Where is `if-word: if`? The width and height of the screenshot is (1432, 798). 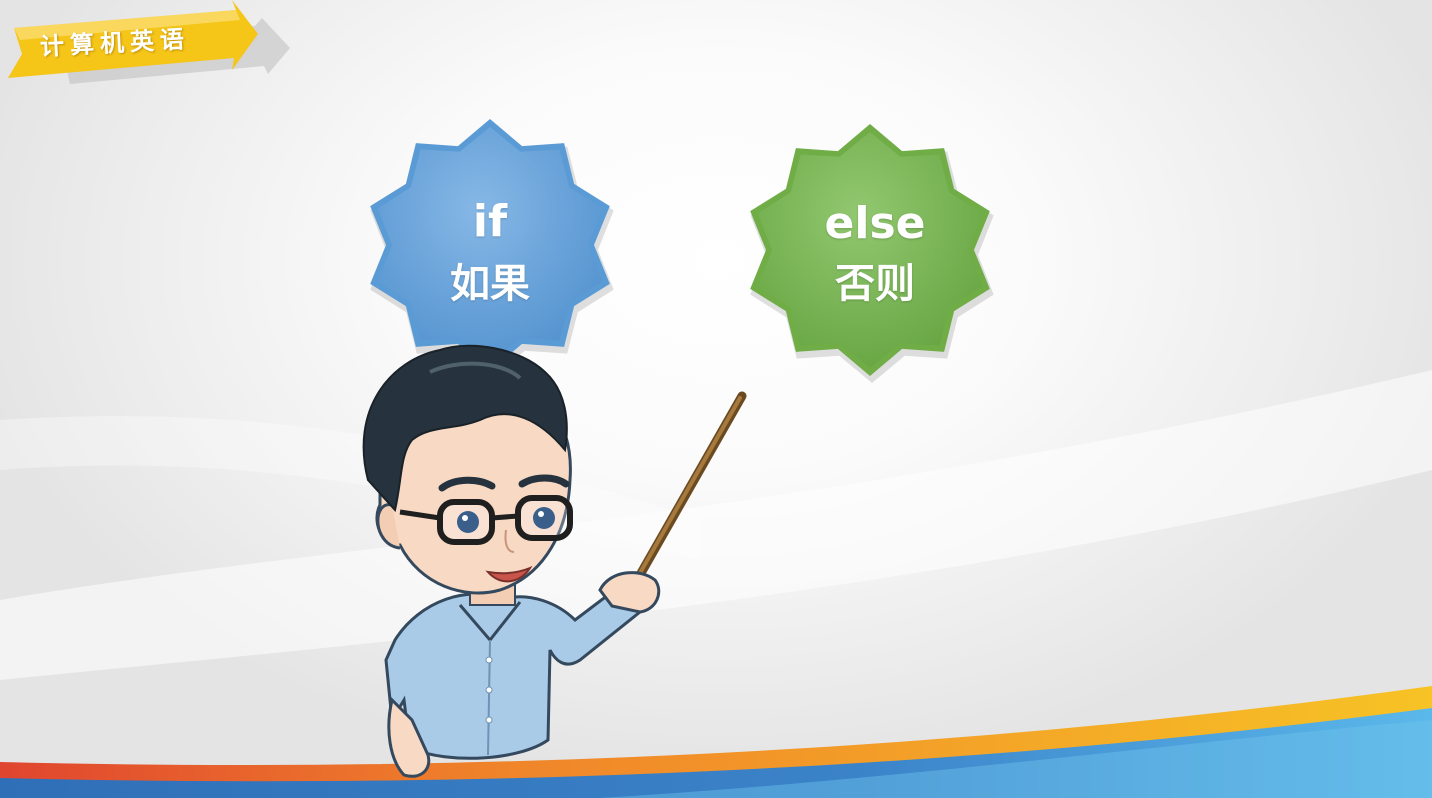
if-word: if is located at coordinates (490, 221).